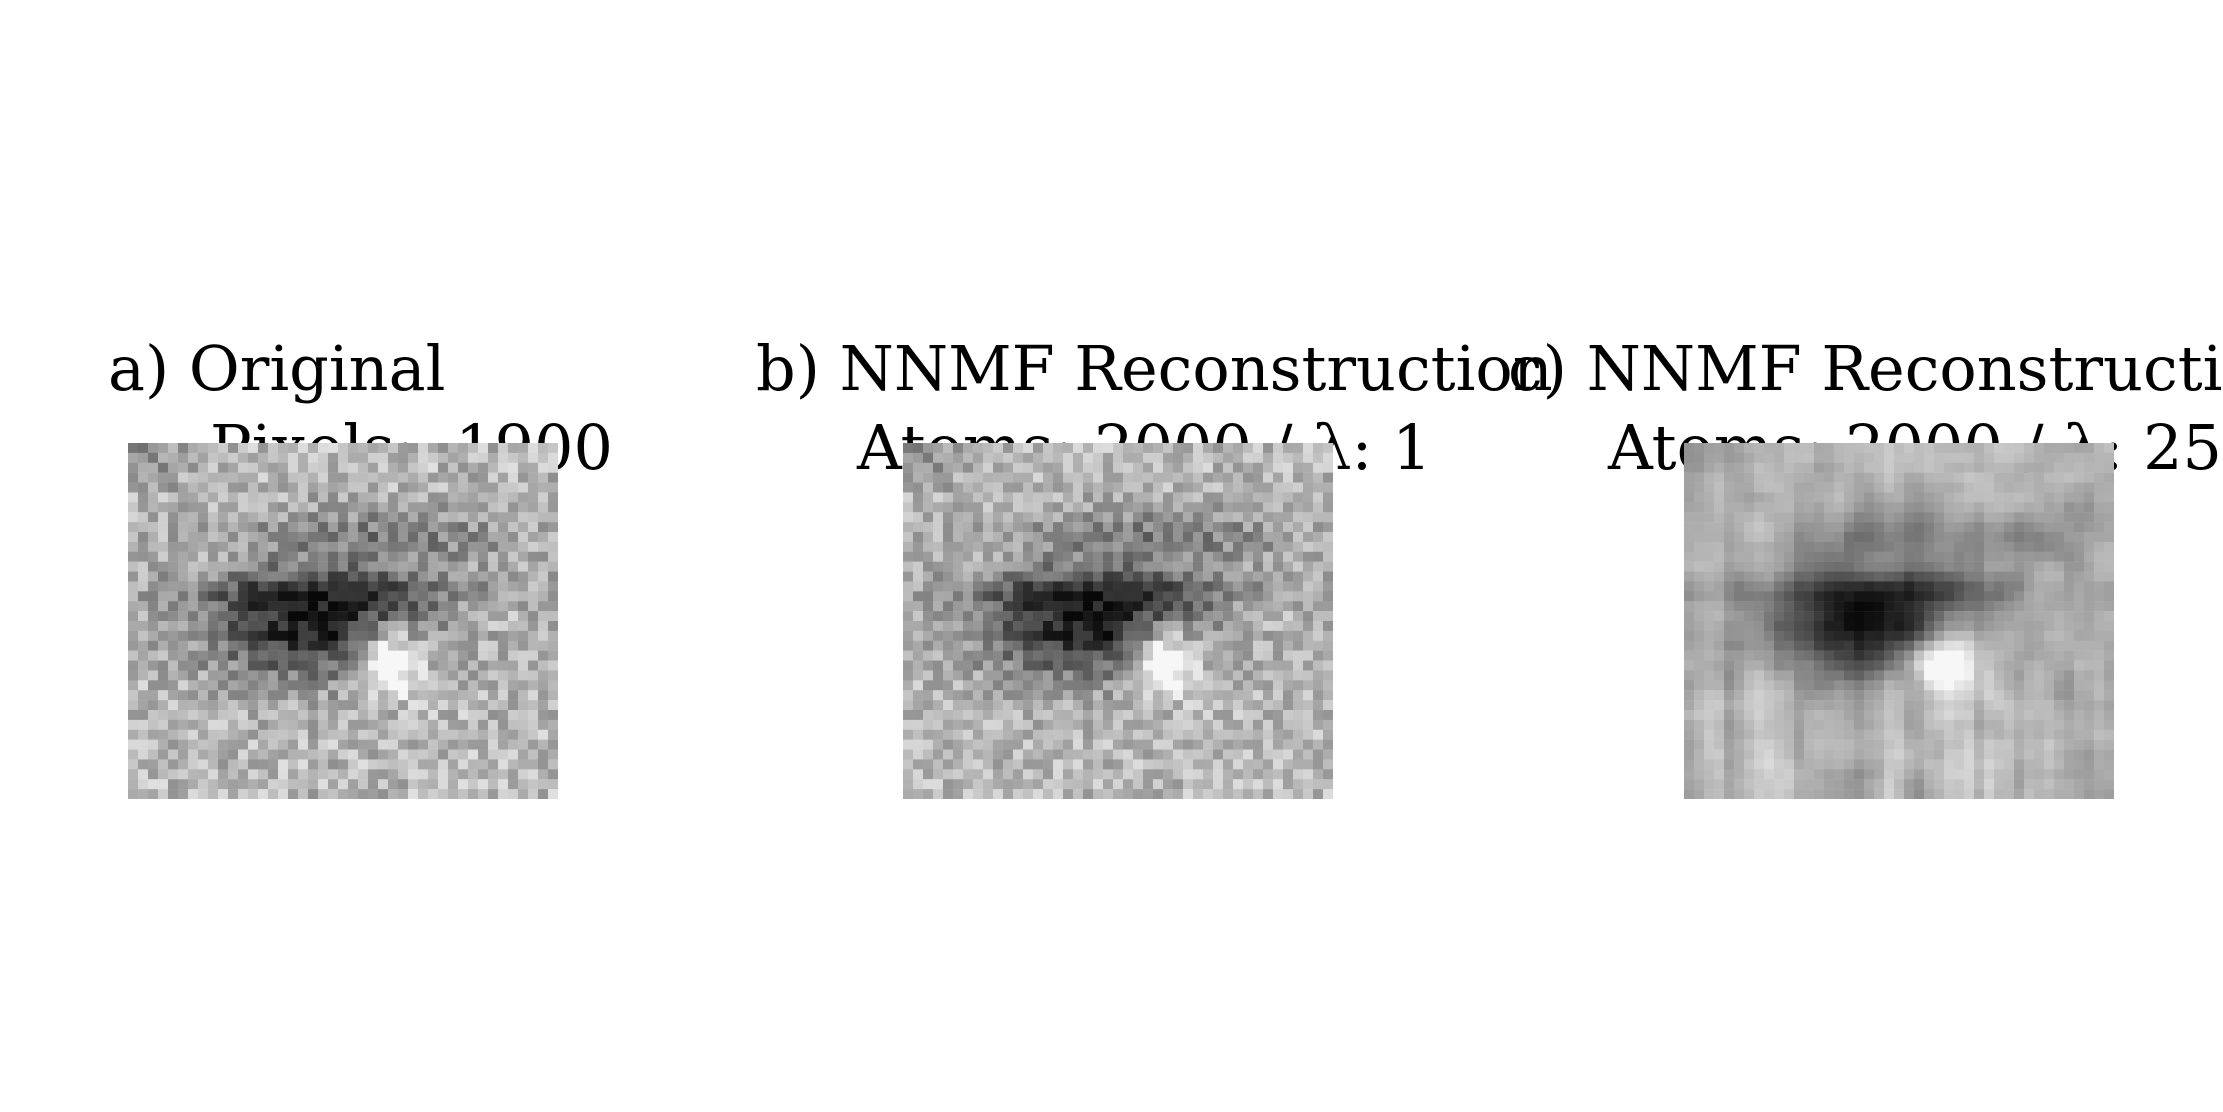 The image size is (2223, 1112). What do you see at coordinates (1118, 621) in the screenshot?
I see `reconstruction-lambda-1-image` at bounding box center [1118, 621].